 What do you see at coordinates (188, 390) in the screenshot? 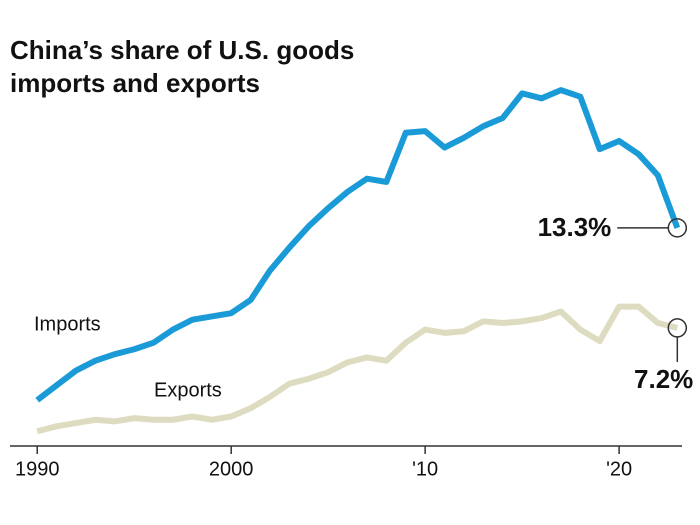
I see `series-label: Exports` at bounding box center [188, 390].